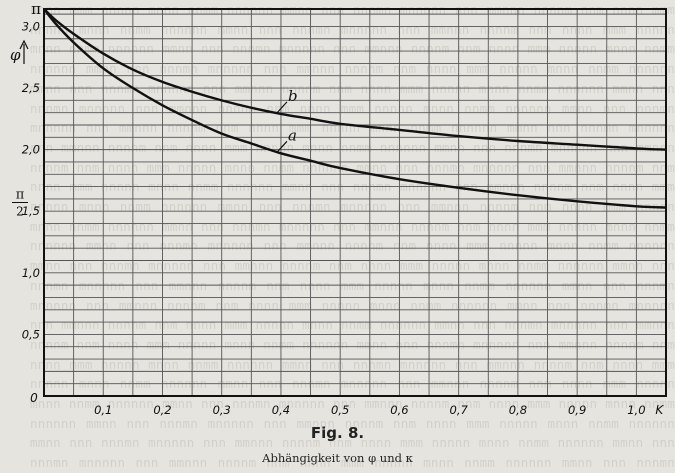 Image resolution: width=675 pixels, height=473 pixels. What do you see at coordinates (459, 410) in the screenshot?
I see `x-tick-label: 0,7` at bounding box center [459, 410].